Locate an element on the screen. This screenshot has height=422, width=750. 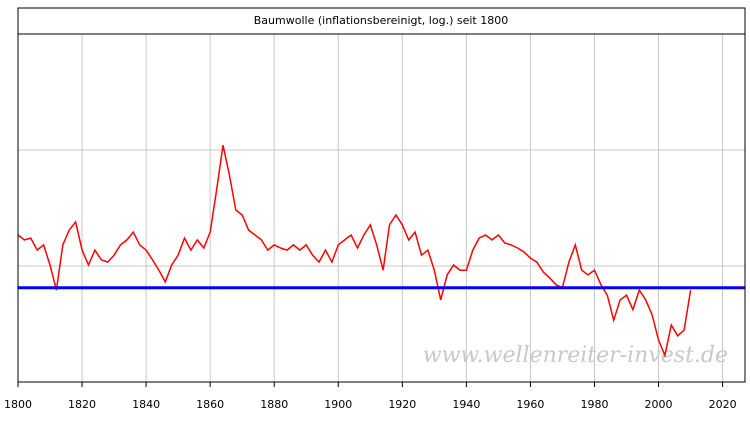
x-tick-label: 1940 is located at coordinates (466, 404).